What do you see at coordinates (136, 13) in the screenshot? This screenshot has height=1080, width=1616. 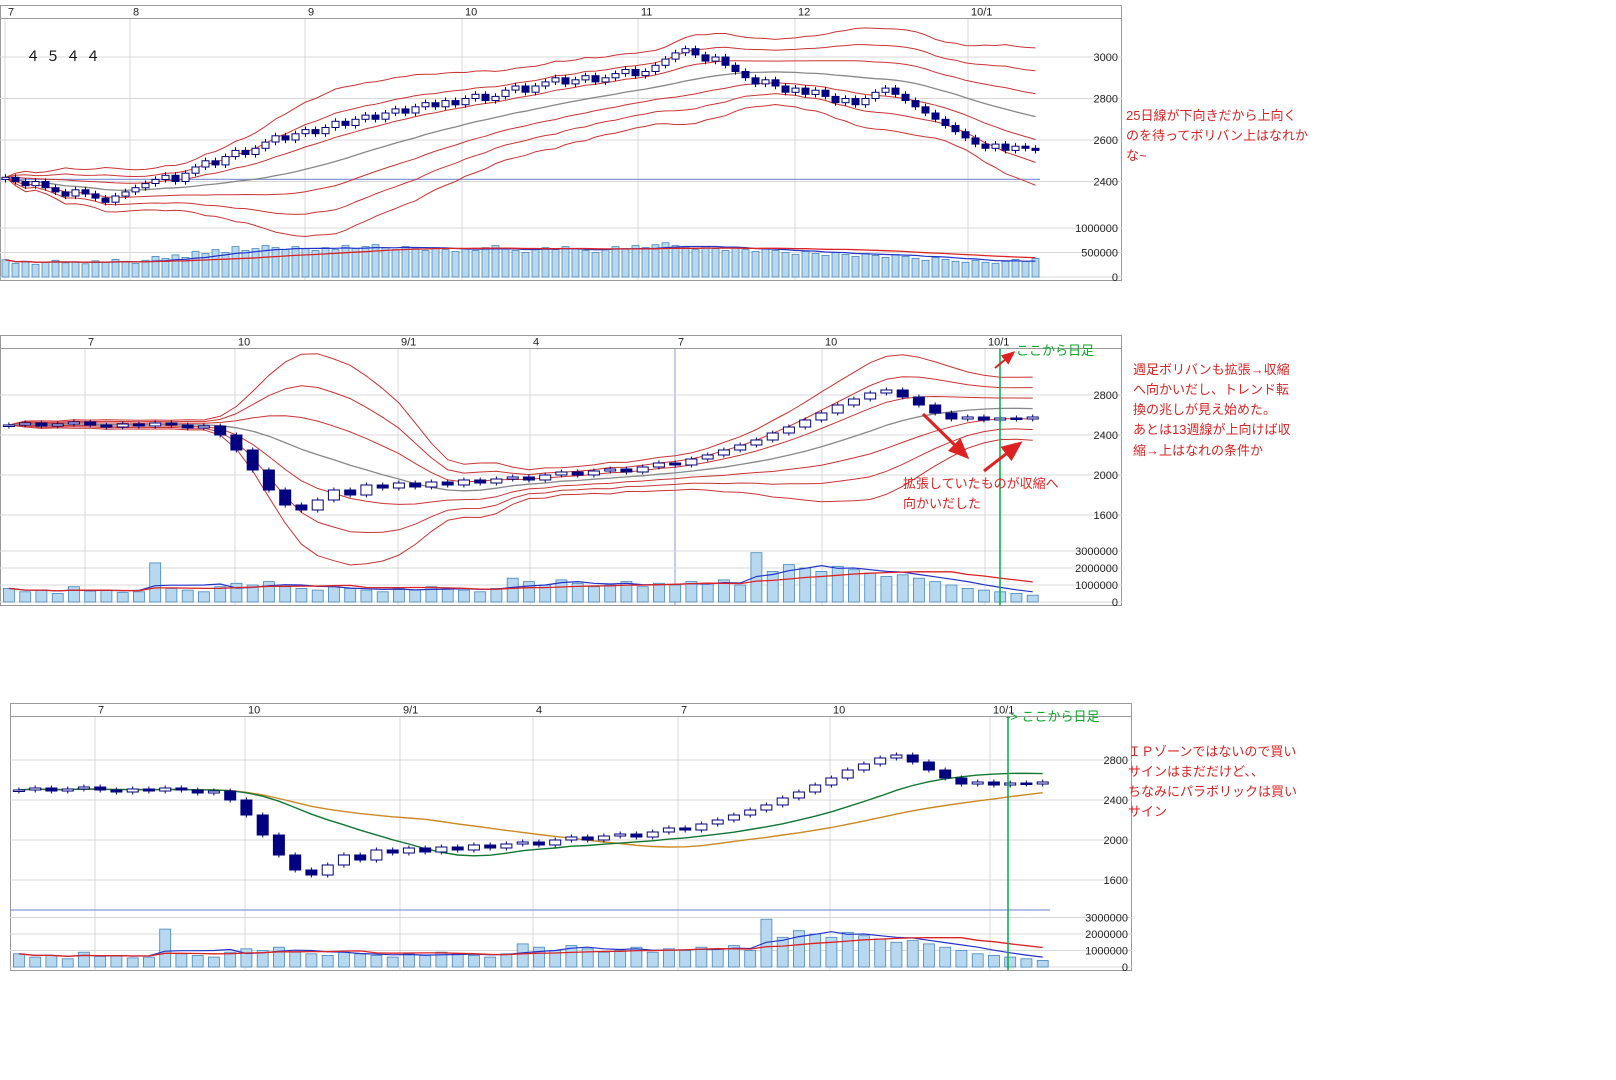 I see `svg-text: 8` at bounding box center [136, 13].